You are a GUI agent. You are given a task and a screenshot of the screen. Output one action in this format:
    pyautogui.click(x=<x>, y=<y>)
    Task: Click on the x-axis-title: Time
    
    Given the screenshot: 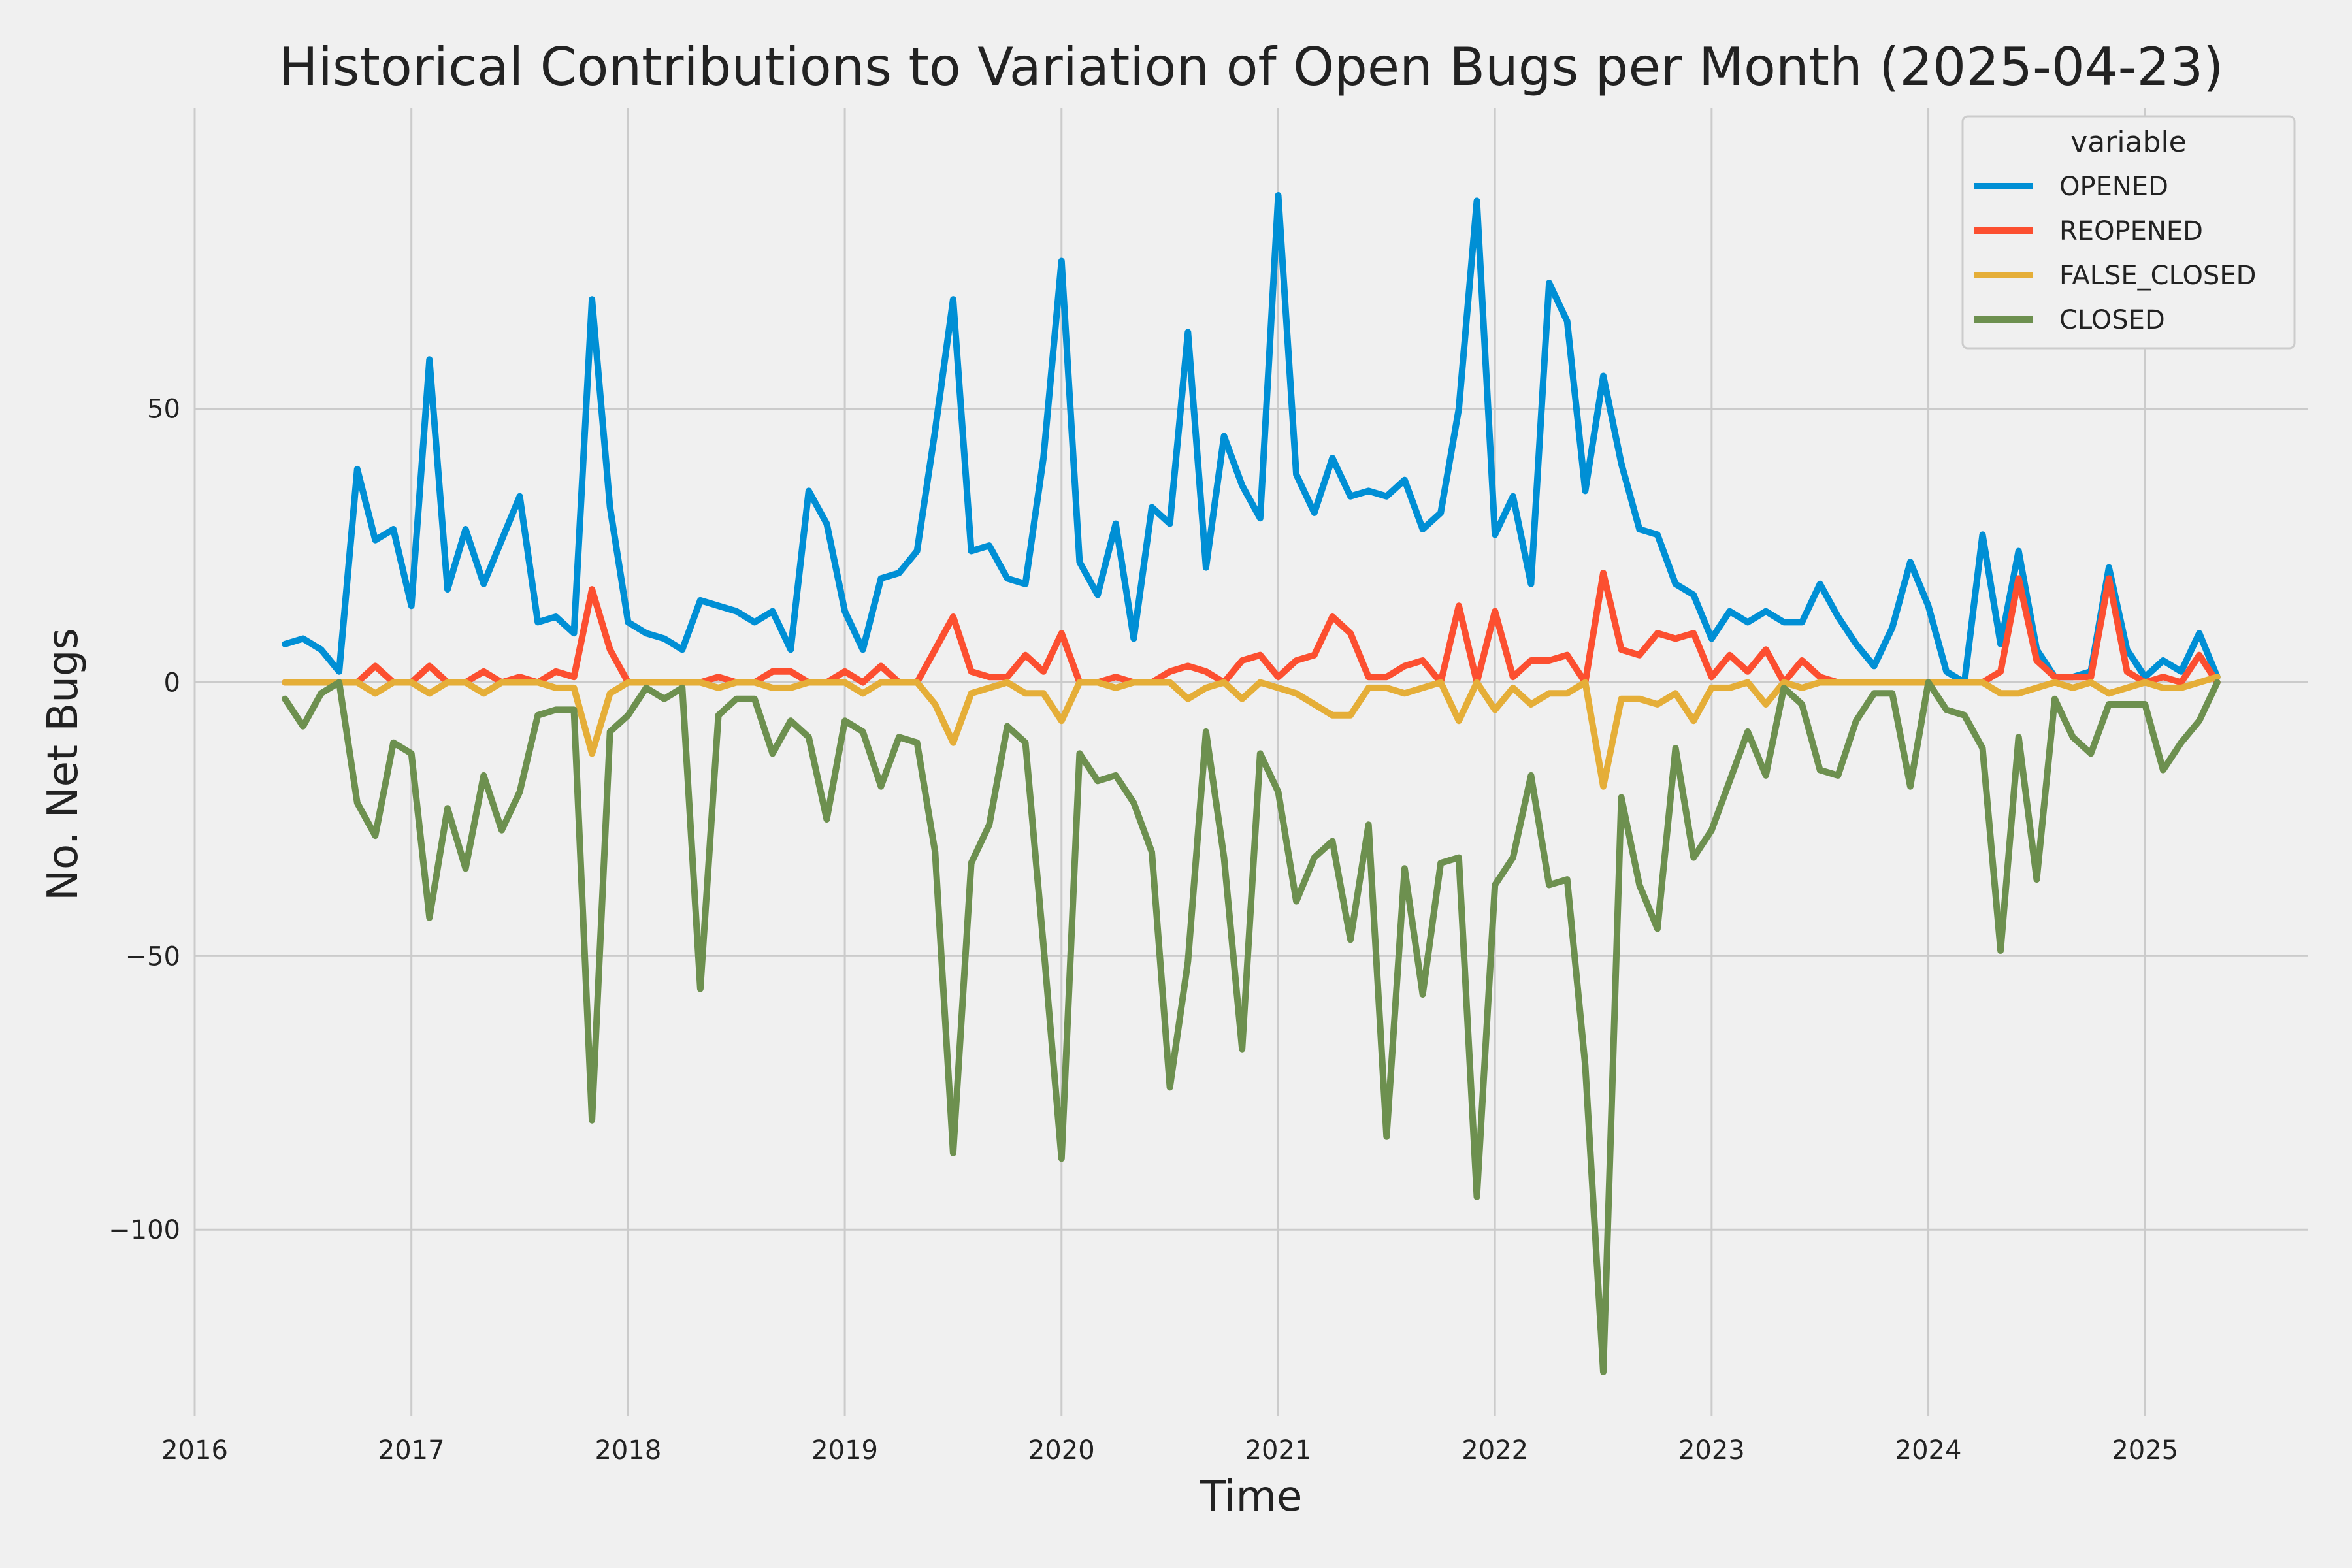 What is the action you would take?
    pyautogui.click(x=1251, y=1497)
    